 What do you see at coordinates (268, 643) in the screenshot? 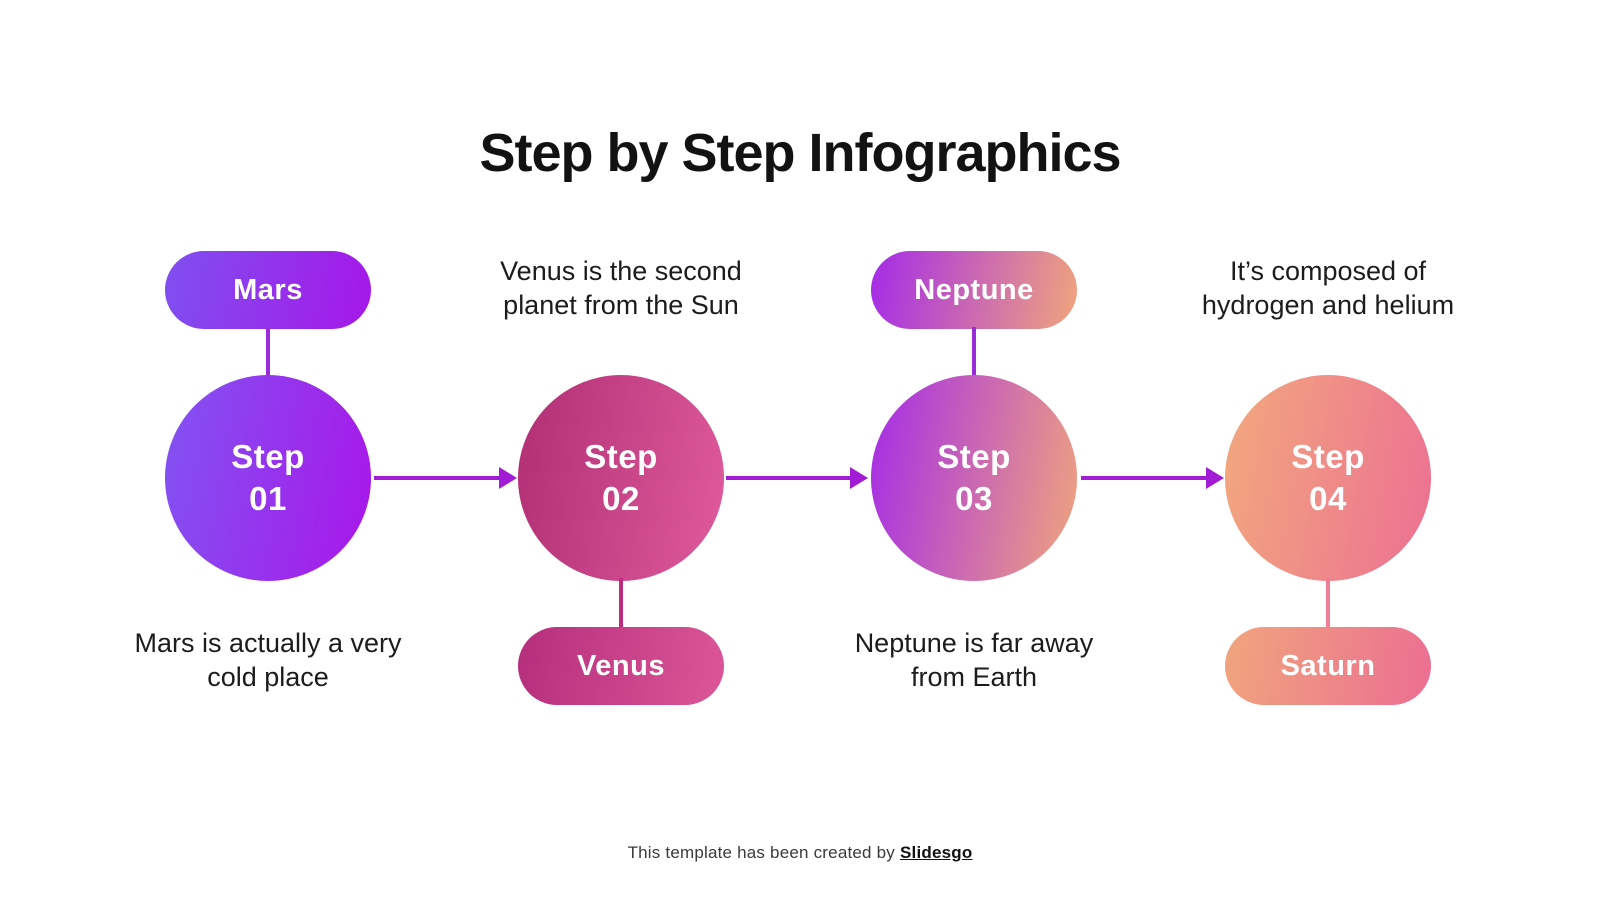
I see `description-line: Mars is actually a very` at bounding box center [268, 643].